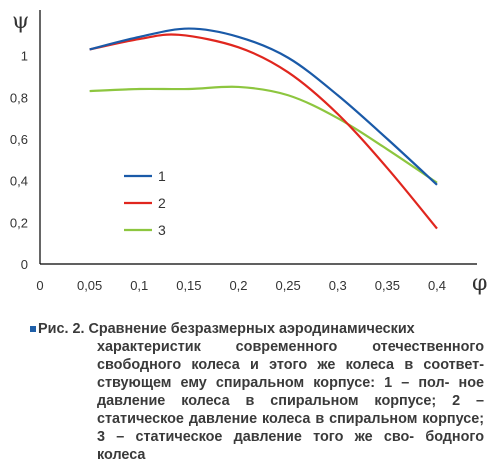 Image resolution: width=500 pixels, height=474 pixels. I want to click on legend-label-2: 2, so click(162, 203).